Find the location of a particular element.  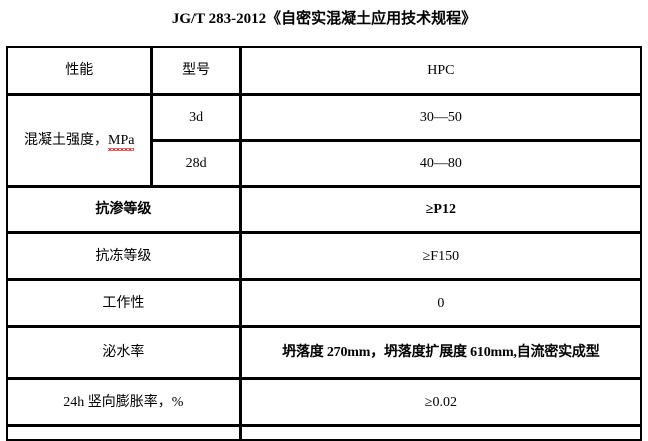

table-row: 抗冻等级 ≥F150 is located at coordinates (324, 256).